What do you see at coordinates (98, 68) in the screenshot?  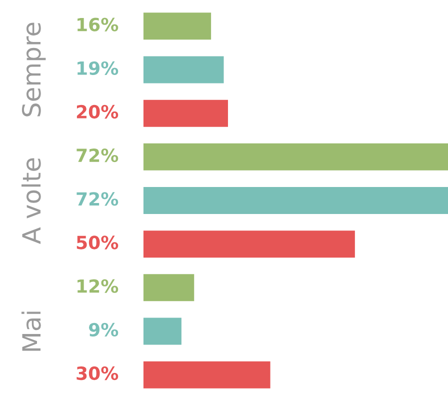 I see `data-label: 19%` at bounding box center [98, 68].